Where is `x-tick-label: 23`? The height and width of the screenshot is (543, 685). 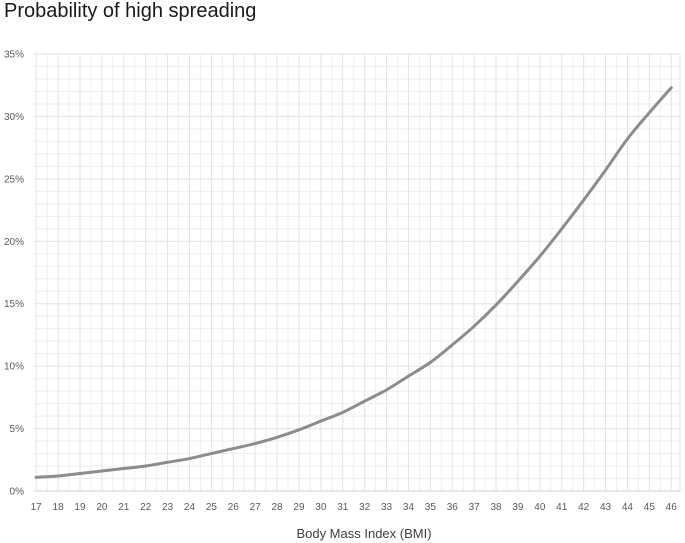
x-tick-label: 23 is located at coordinates (168, 507).